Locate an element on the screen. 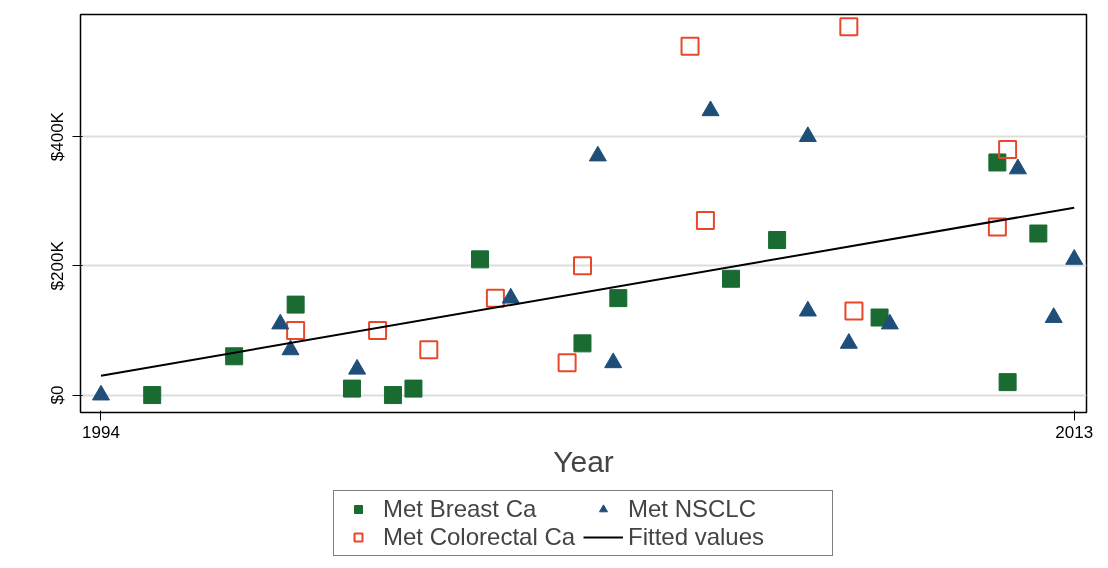  legend-label: Fitted values is located at coordinates (697, 536).